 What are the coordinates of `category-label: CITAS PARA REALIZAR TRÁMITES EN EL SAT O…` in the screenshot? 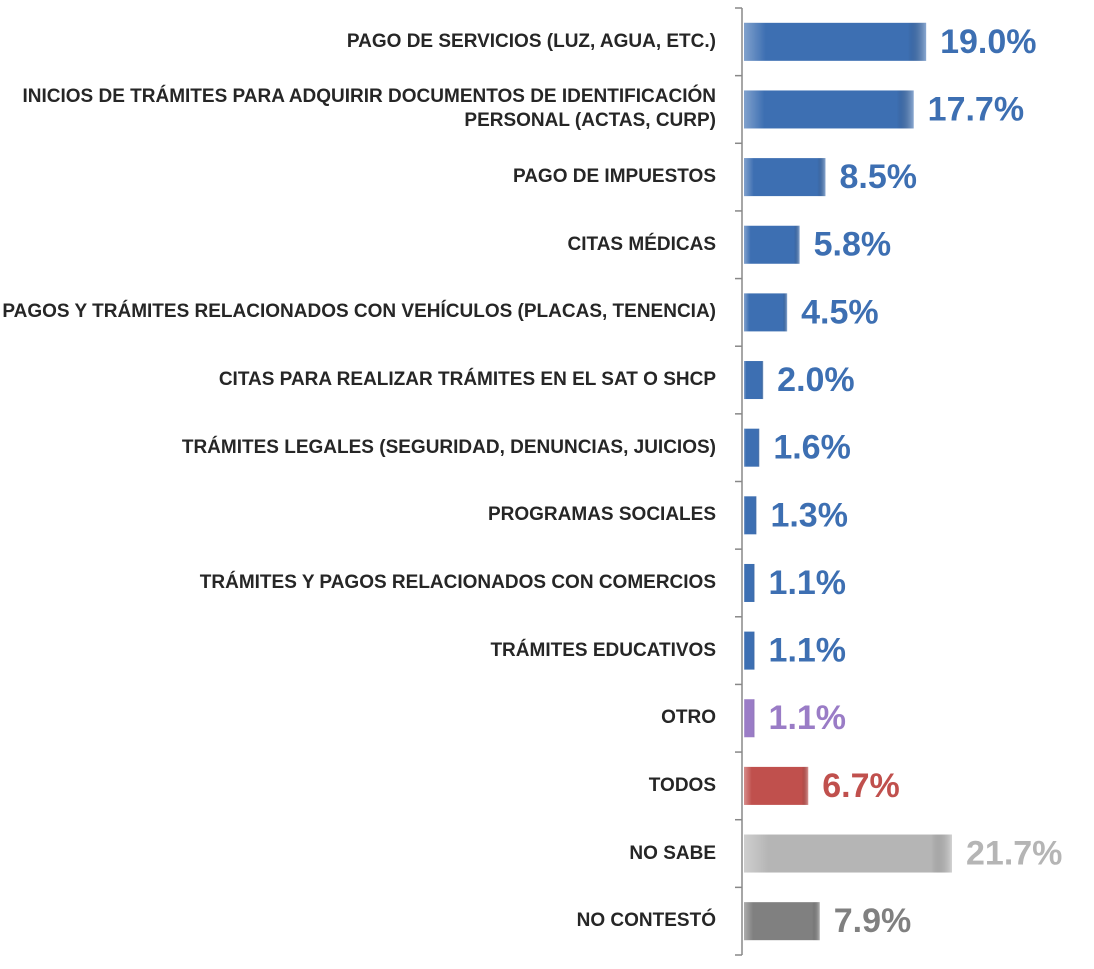 It's located at (467, 380).